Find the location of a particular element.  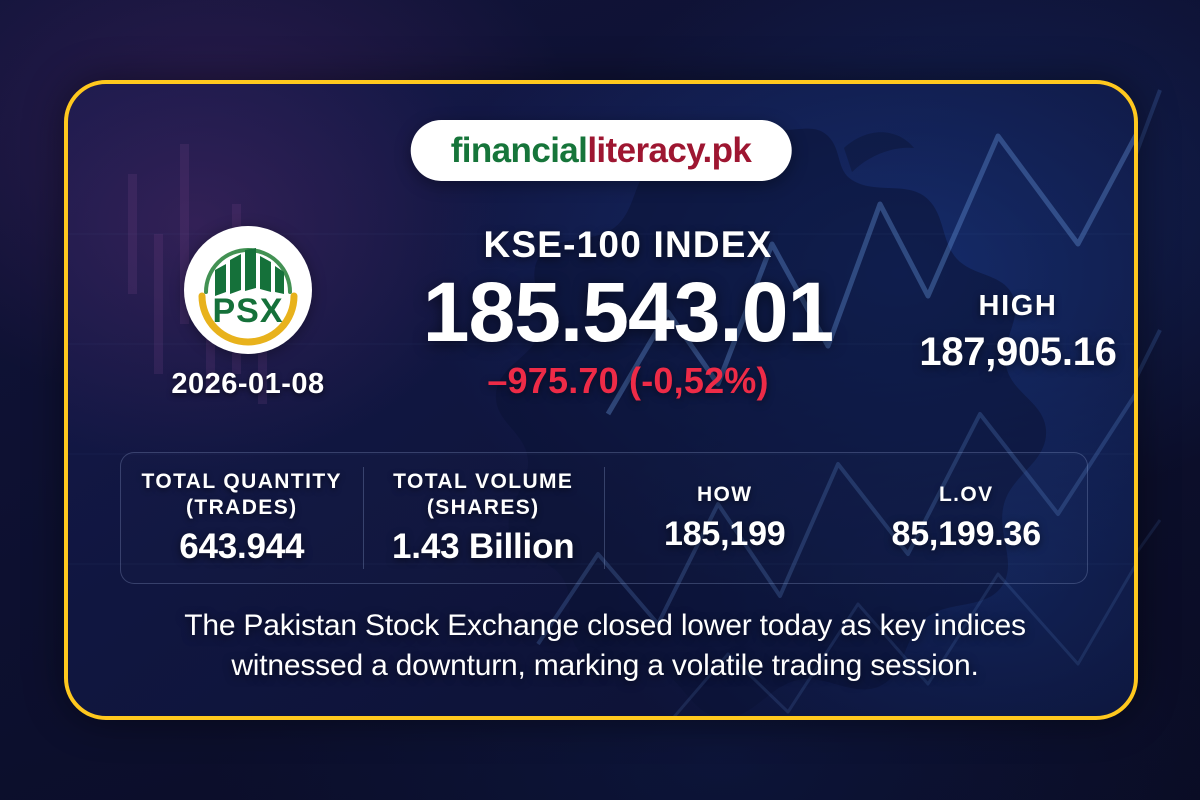

psx-logo-icon: PSX is located at coordinates (248, 290).